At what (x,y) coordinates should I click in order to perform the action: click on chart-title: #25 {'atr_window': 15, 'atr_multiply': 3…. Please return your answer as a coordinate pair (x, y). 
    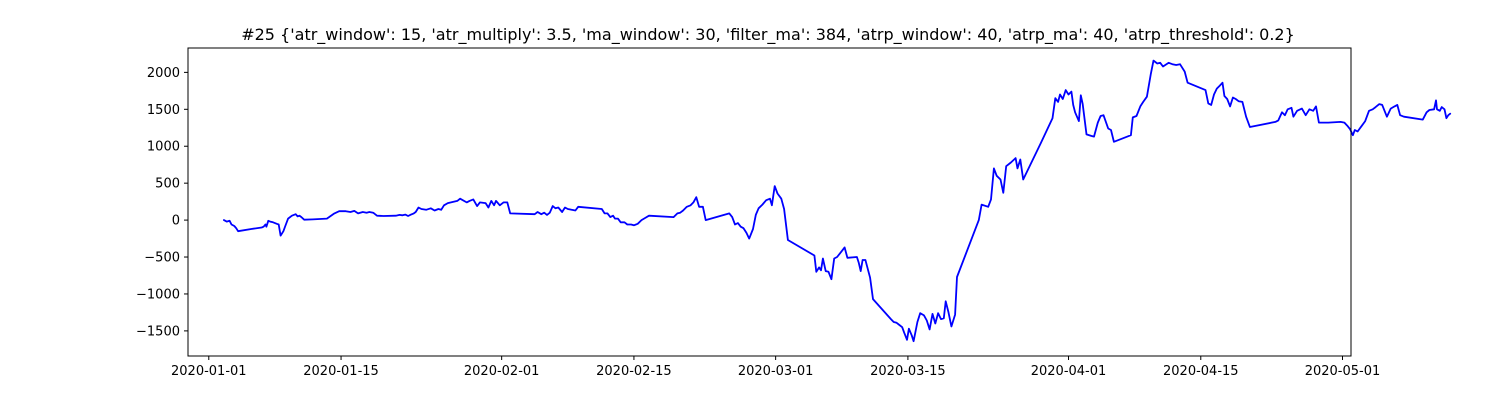
    Looking at the image, I should click on (768, 35).